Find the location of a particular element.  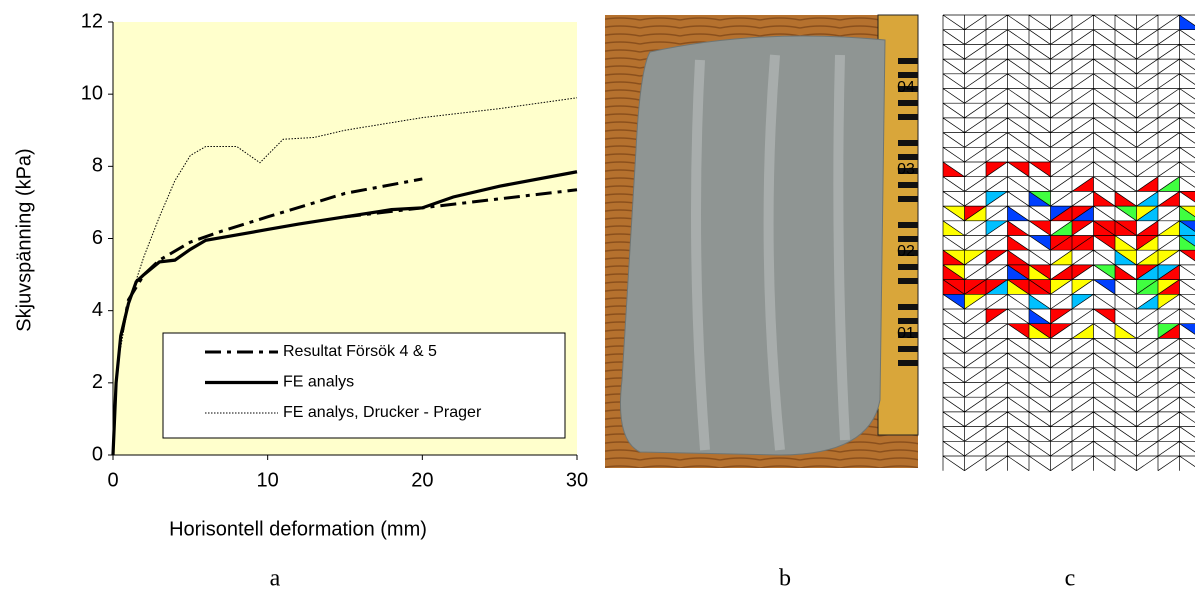

x-tick-label: 30 is located at coordinates (577, 480).